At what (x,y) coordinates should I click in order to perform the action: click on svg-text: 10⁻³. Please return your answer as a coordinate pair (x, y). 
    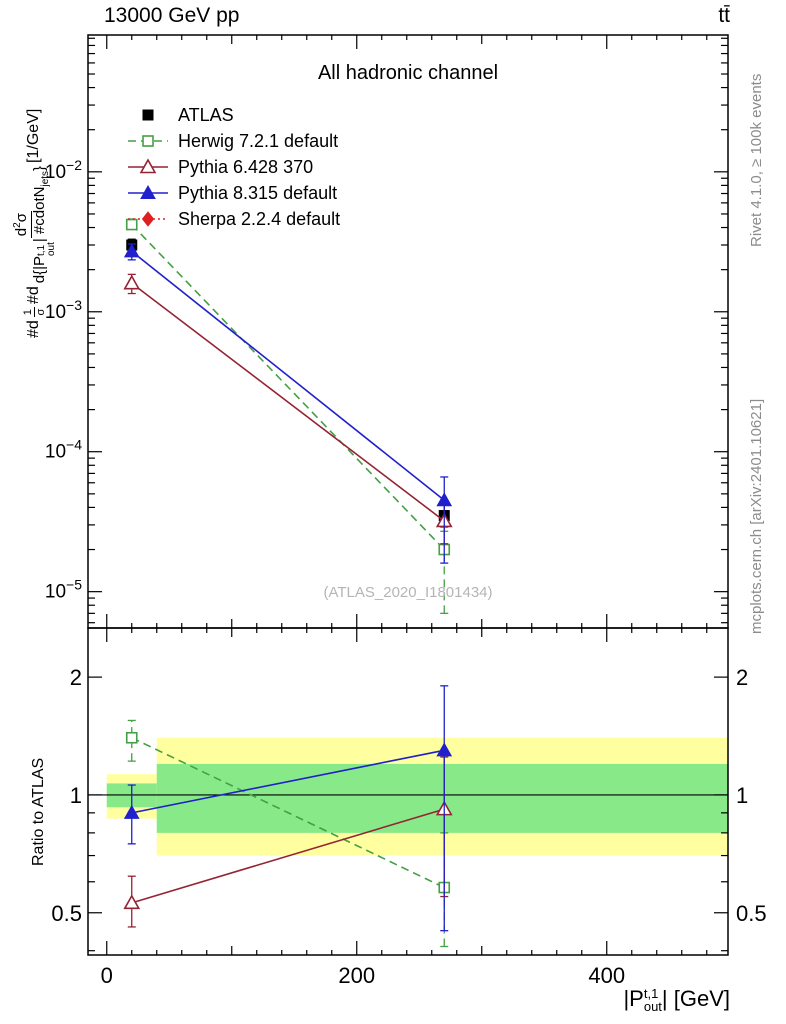
    Looking at the image, I should click on (63, 310).